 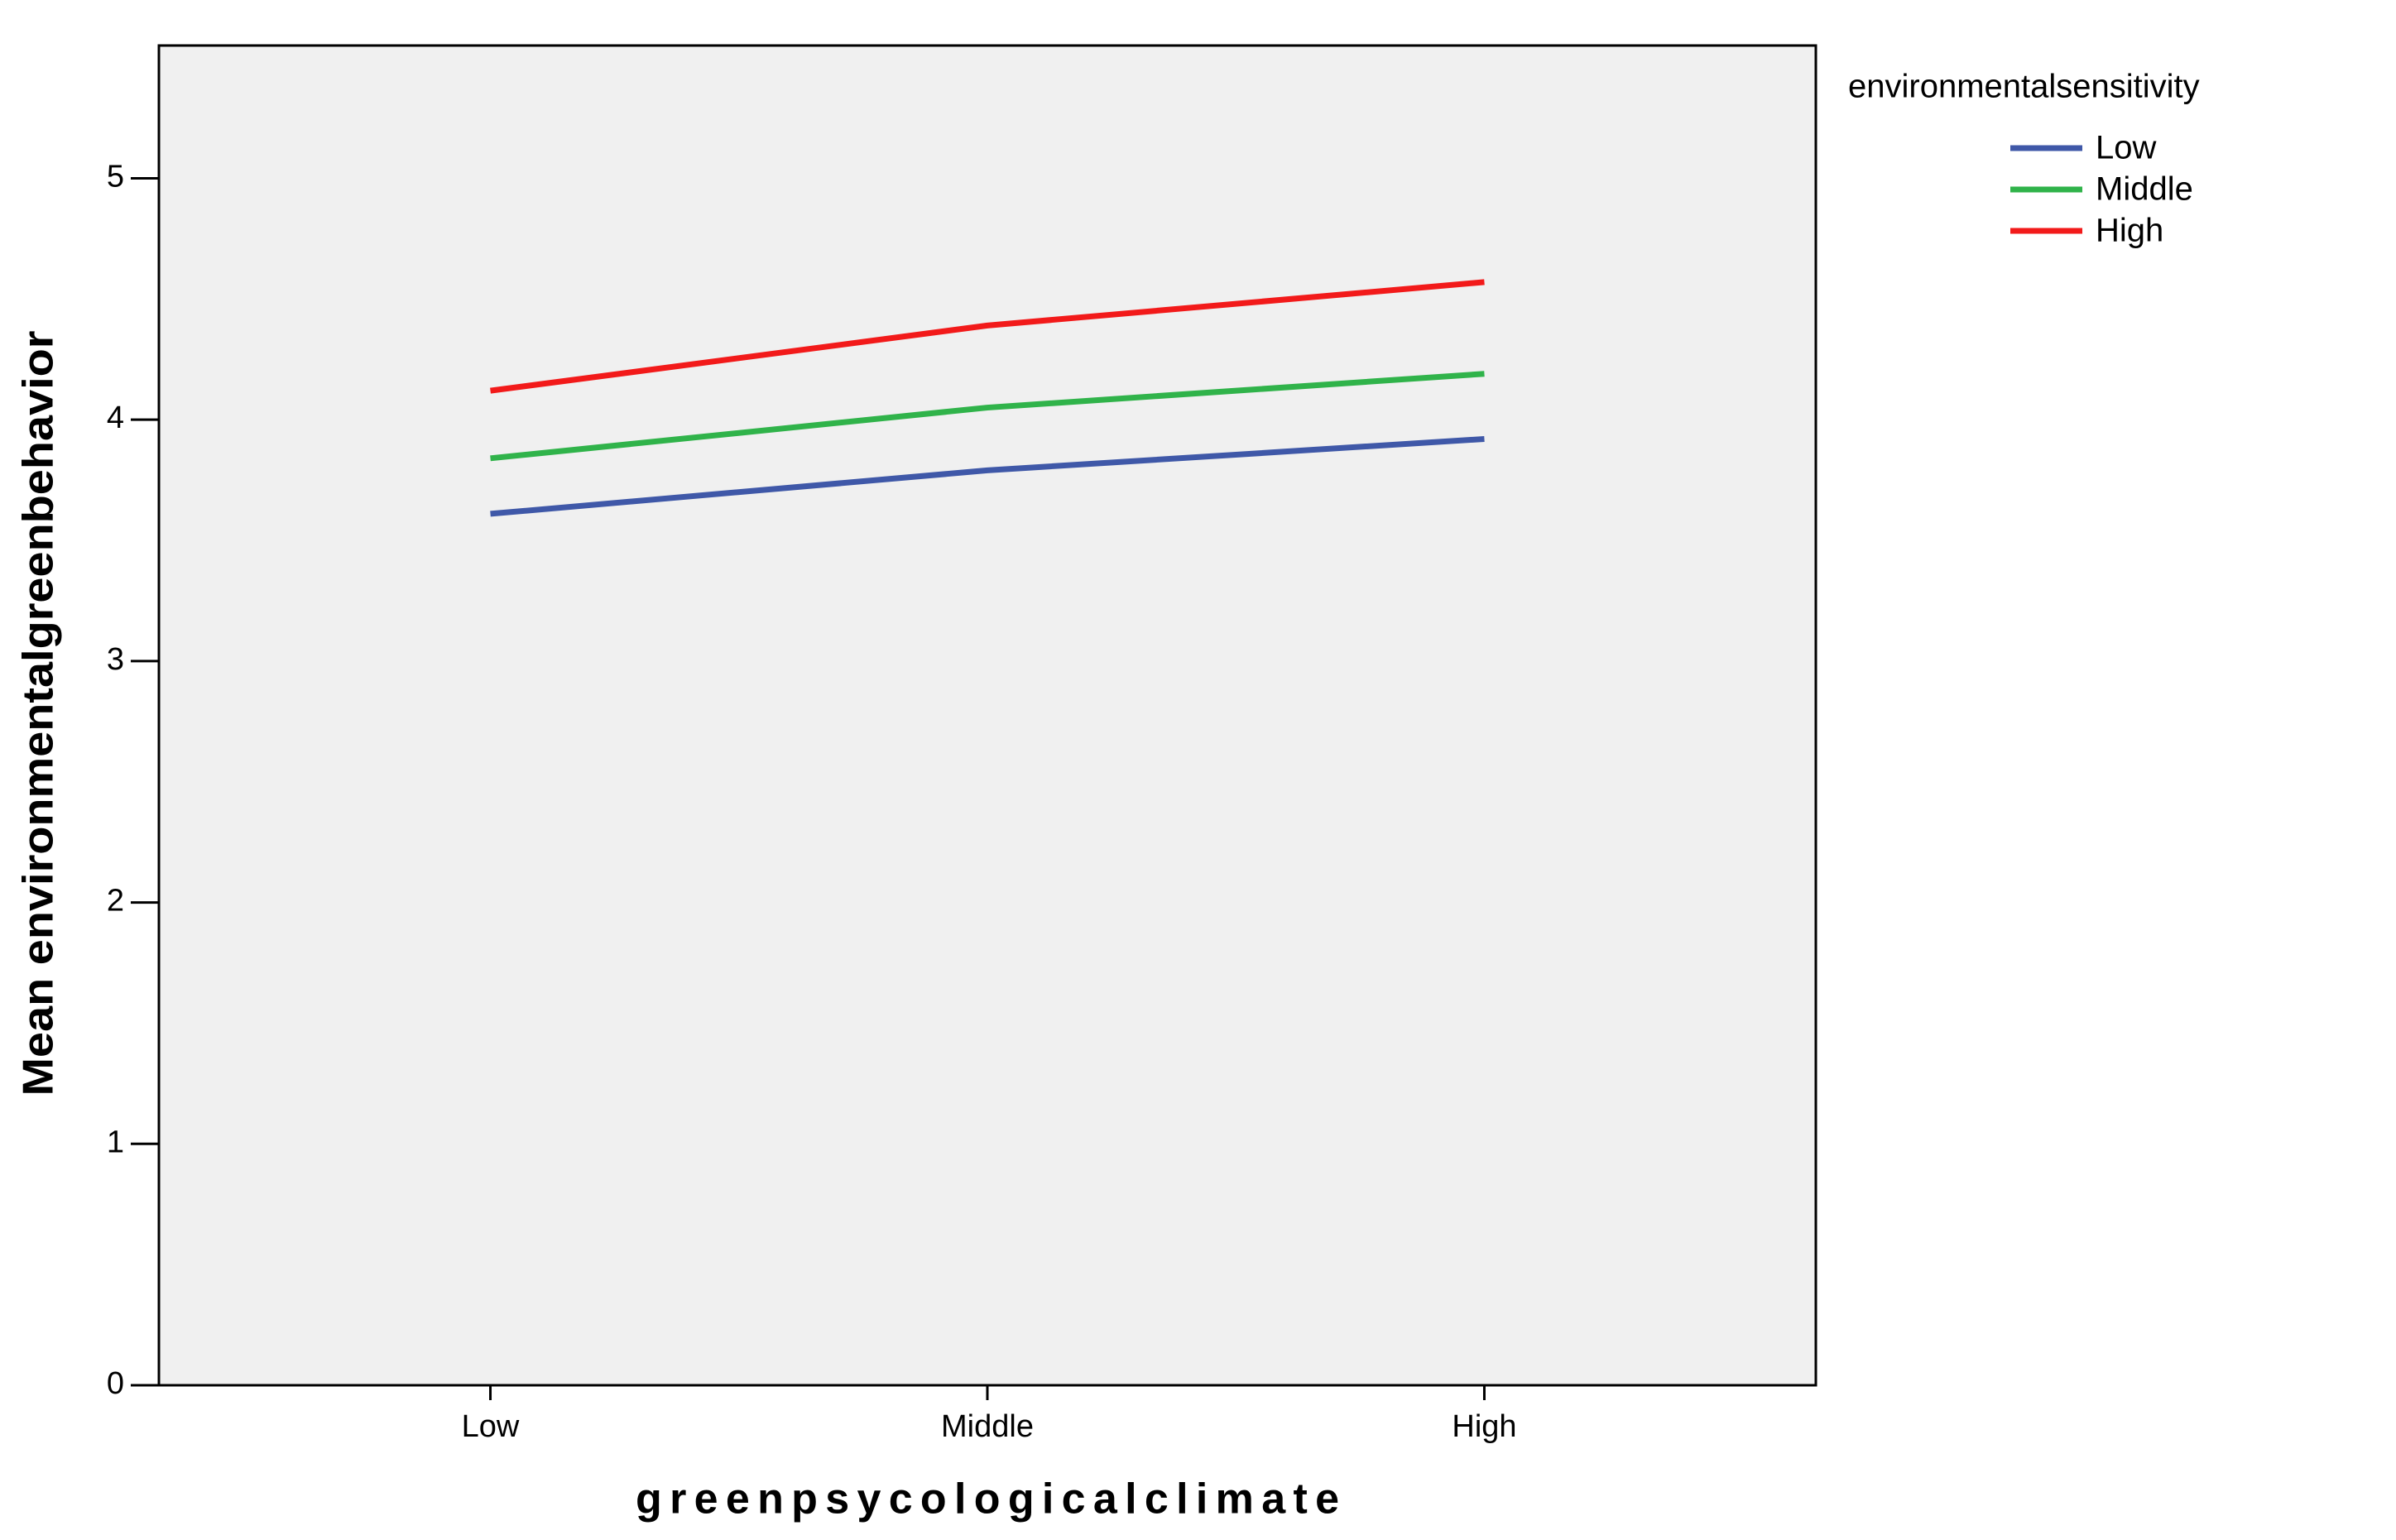 I want to click on y-tick-label: 5, so click(x=115, y=176).